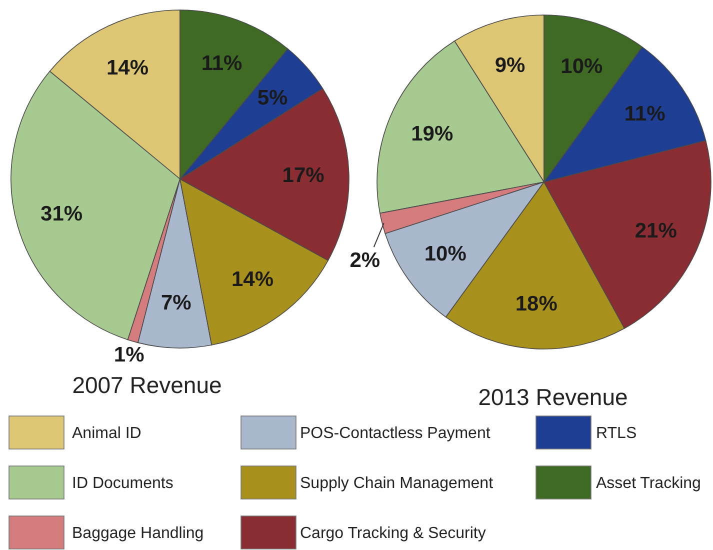 The width and height of the screenshot is (713, 550). I want to click on slice-label: 2013 Revenue, so click(553, 397).